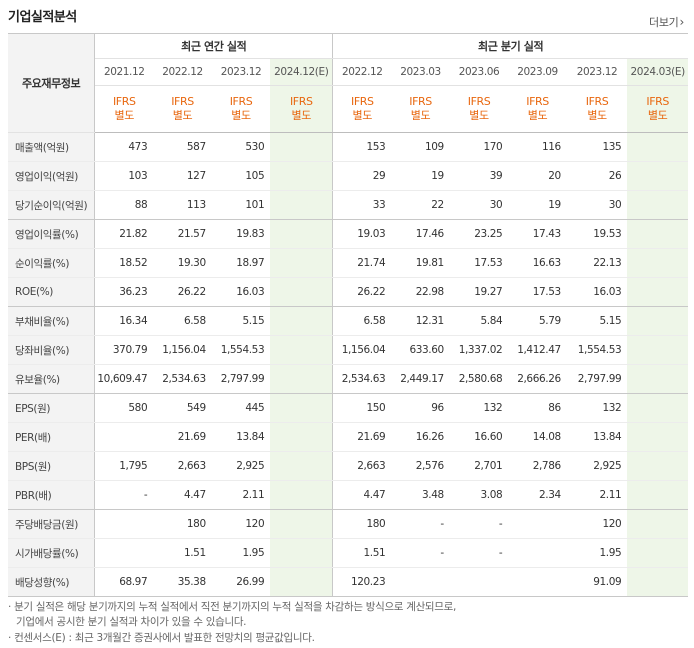 This screenshot has height=648, width=694. What do you see at coordinates (52, 524) in the screenshot?
I see `row-label: 주당배당금(원)` at bounding box center [52, 524].